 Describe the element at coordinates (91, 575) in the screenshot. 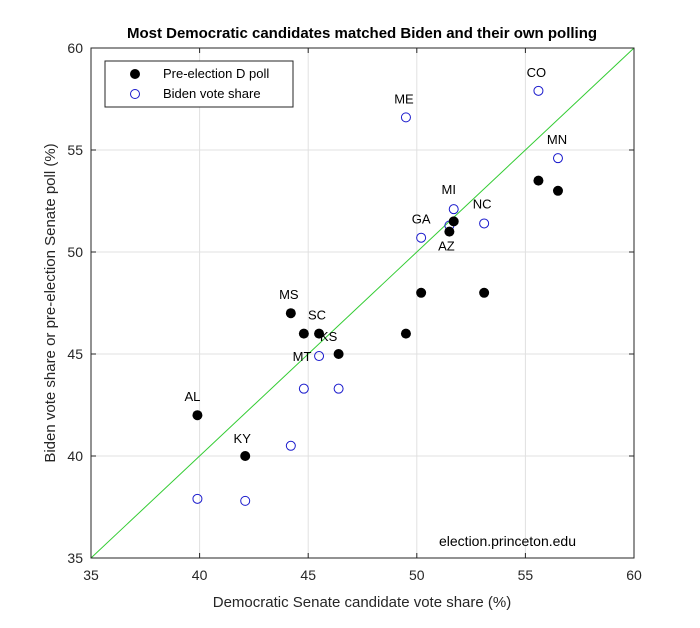

I see `x-tick-label: 35` at that location.